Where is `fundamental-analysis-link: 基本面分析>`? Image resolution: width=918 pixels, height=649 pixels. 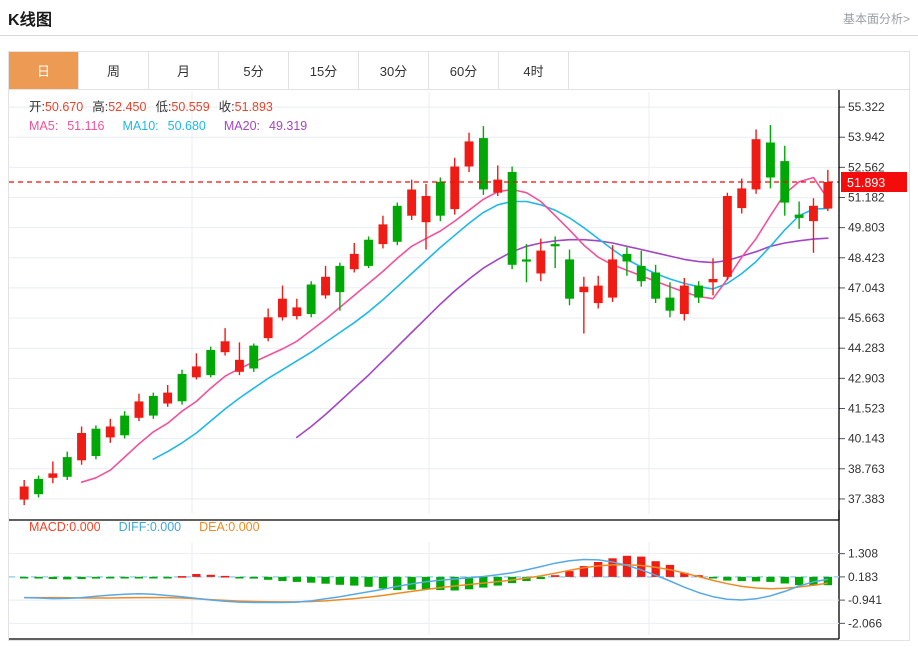
fundamental-analysis-link: 基本面分析> is located at coordinates (876, 19).